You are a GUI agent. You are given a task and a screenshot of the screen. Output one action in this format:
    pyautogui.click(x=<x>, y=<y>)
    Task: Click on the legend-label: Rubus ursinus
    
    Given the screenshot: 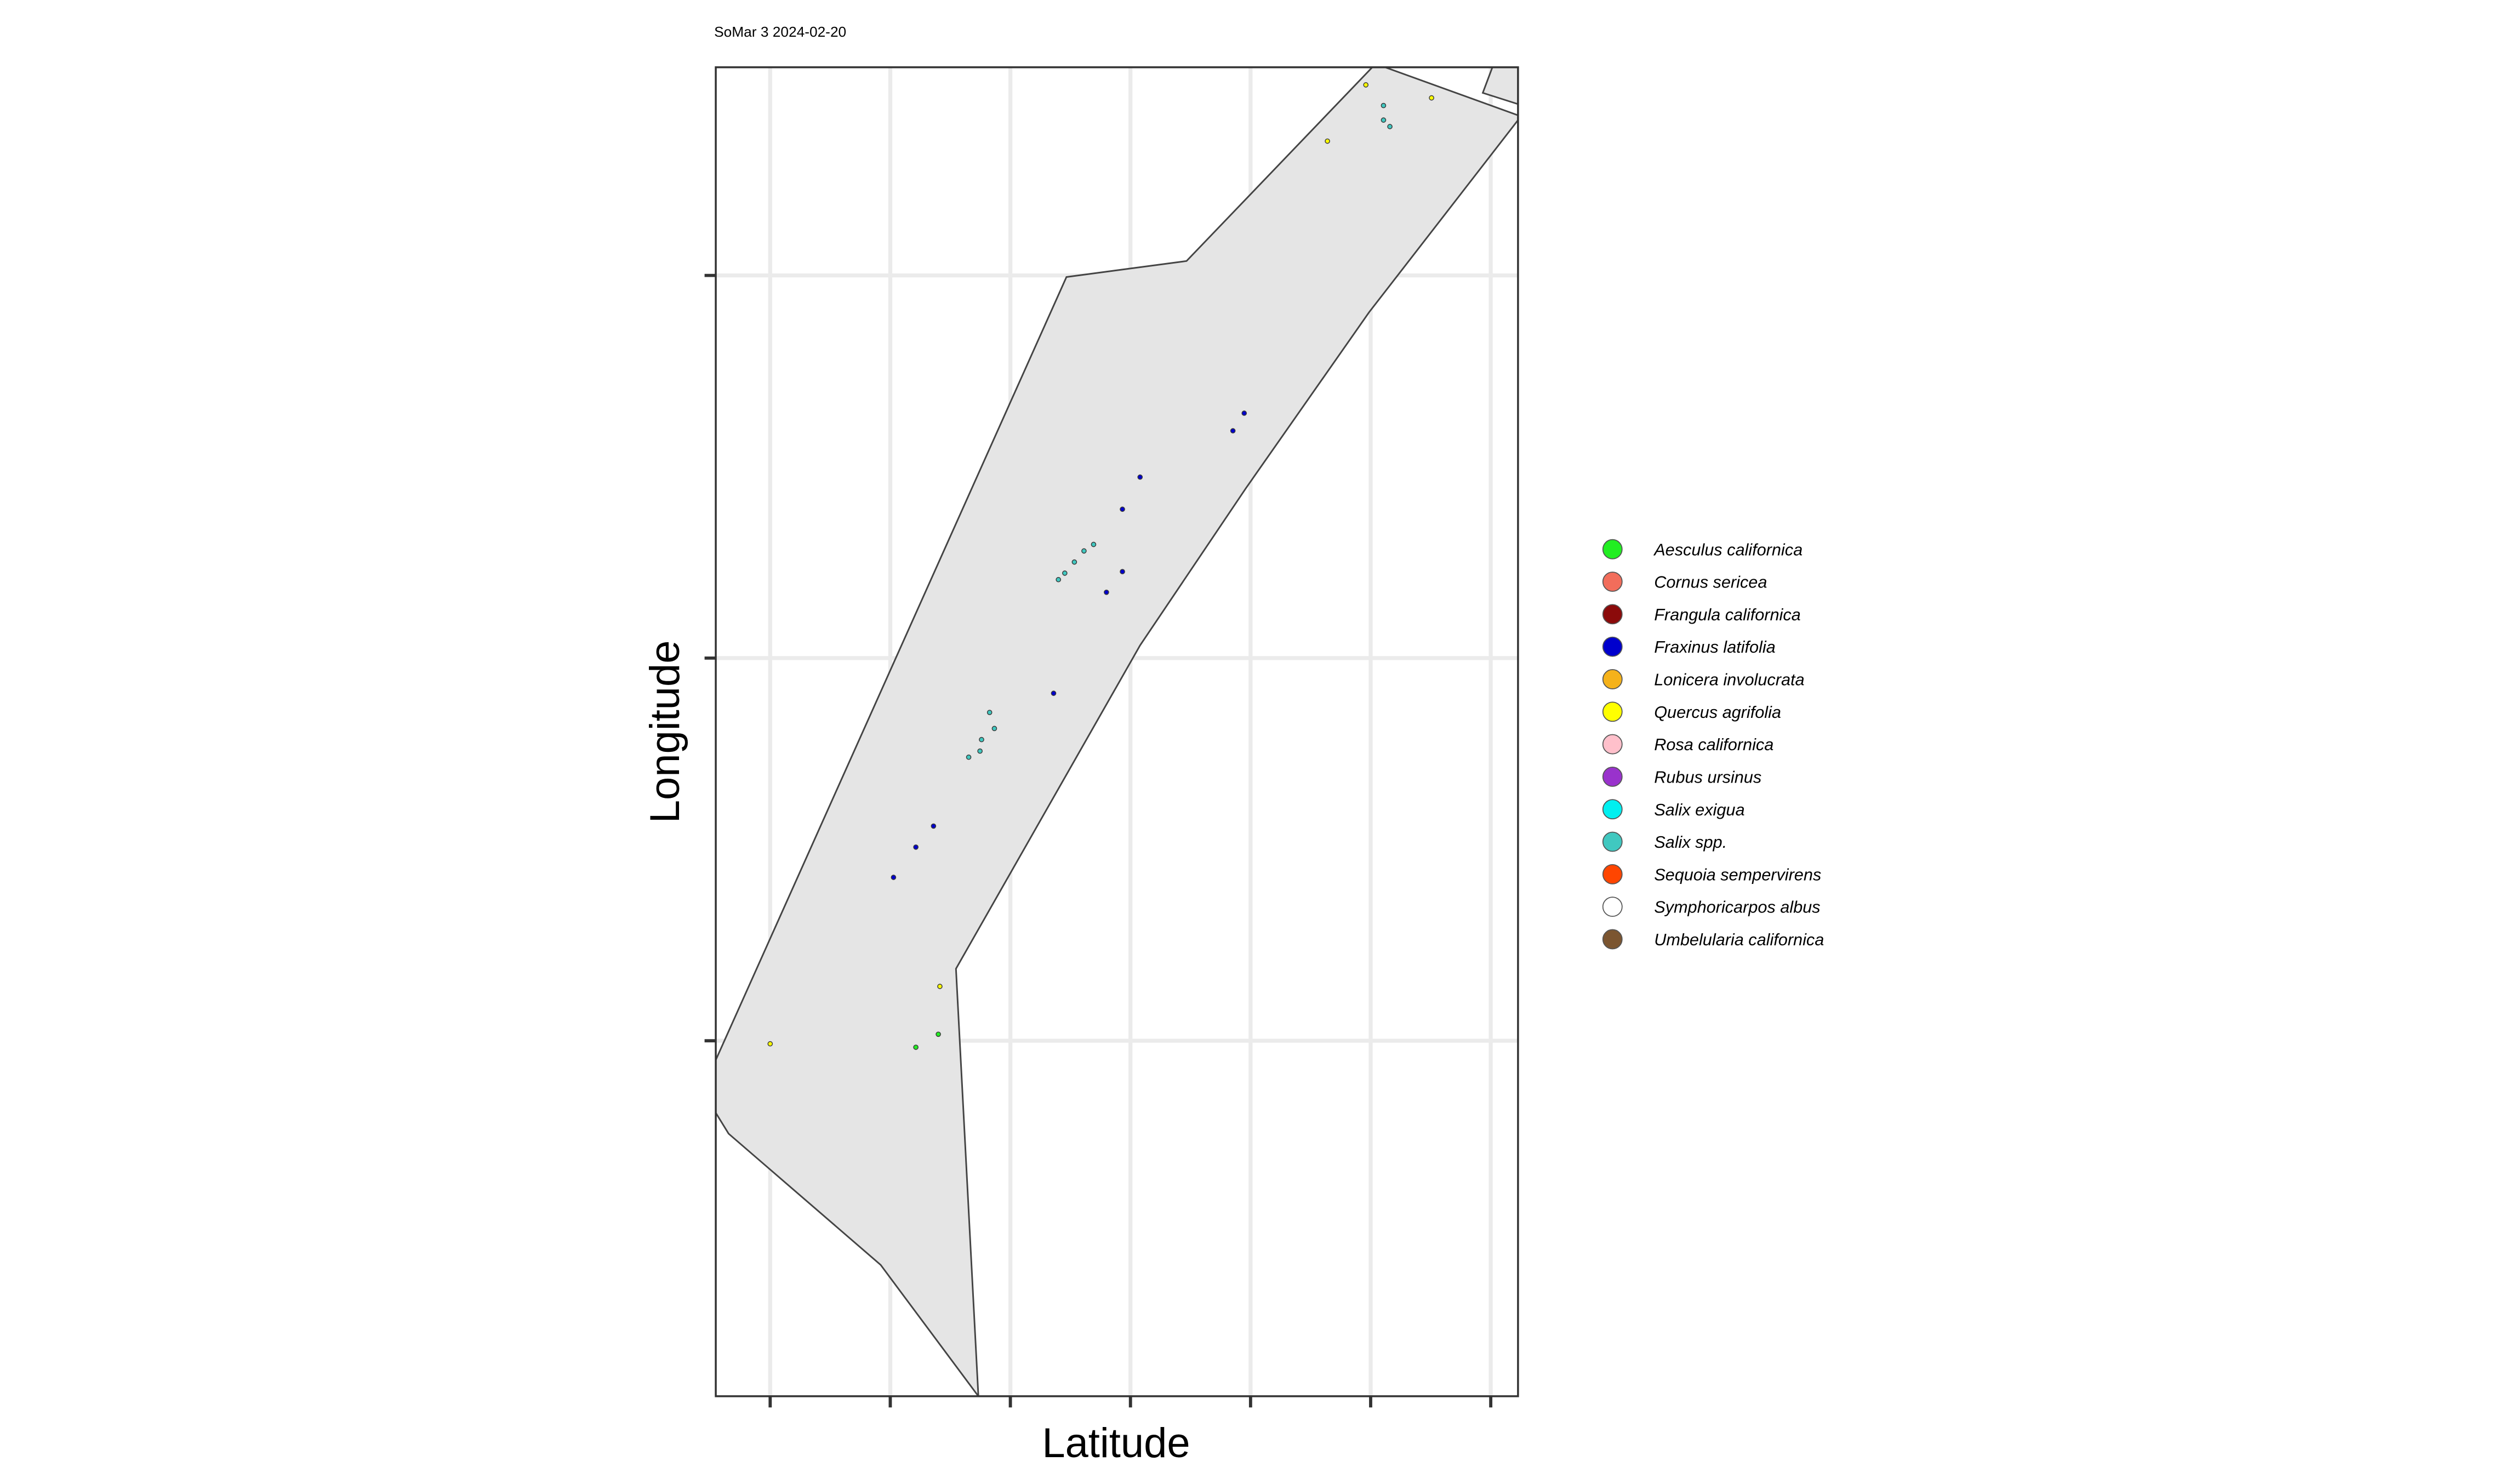 What is the action you would take?
    pyautogui.click(x=1707, y=777)
    